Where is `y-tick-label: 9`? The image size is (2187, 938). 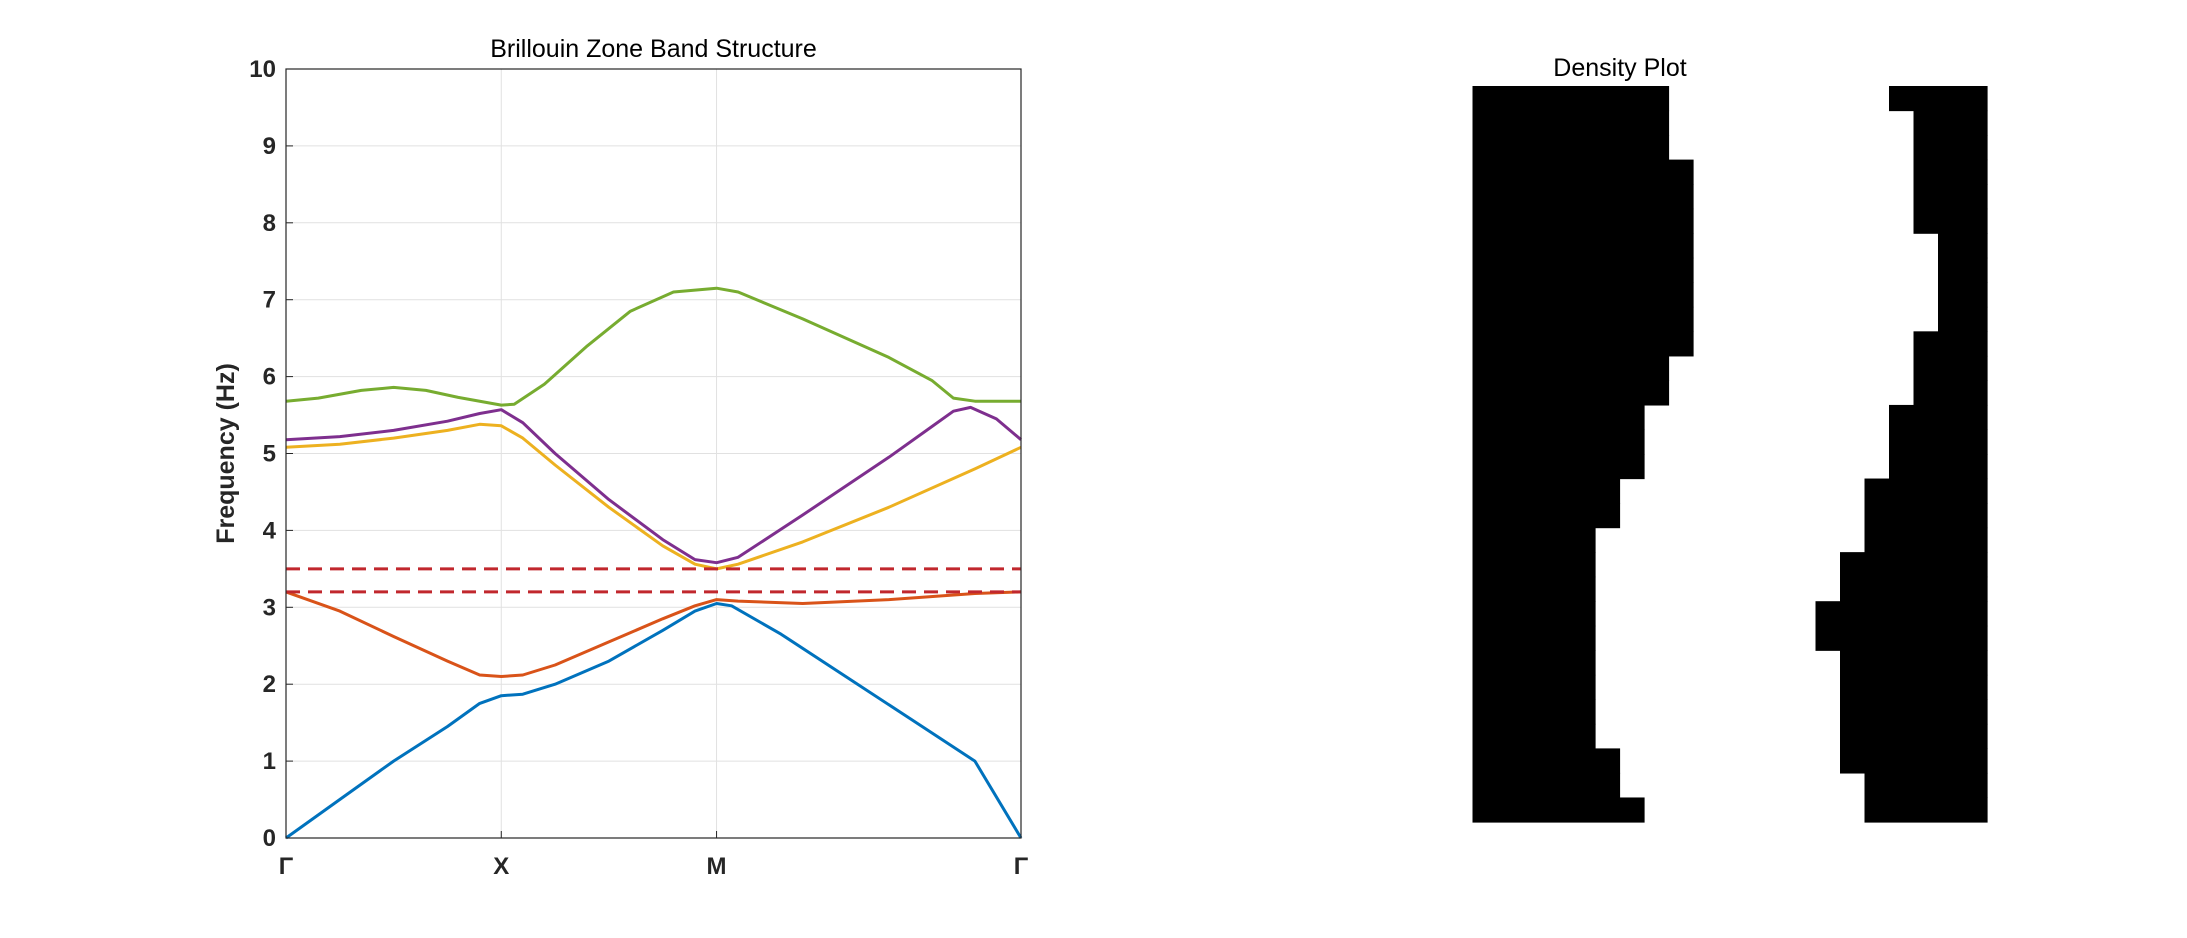 y-tick-label: 9 is located at coordinates (269, 146).